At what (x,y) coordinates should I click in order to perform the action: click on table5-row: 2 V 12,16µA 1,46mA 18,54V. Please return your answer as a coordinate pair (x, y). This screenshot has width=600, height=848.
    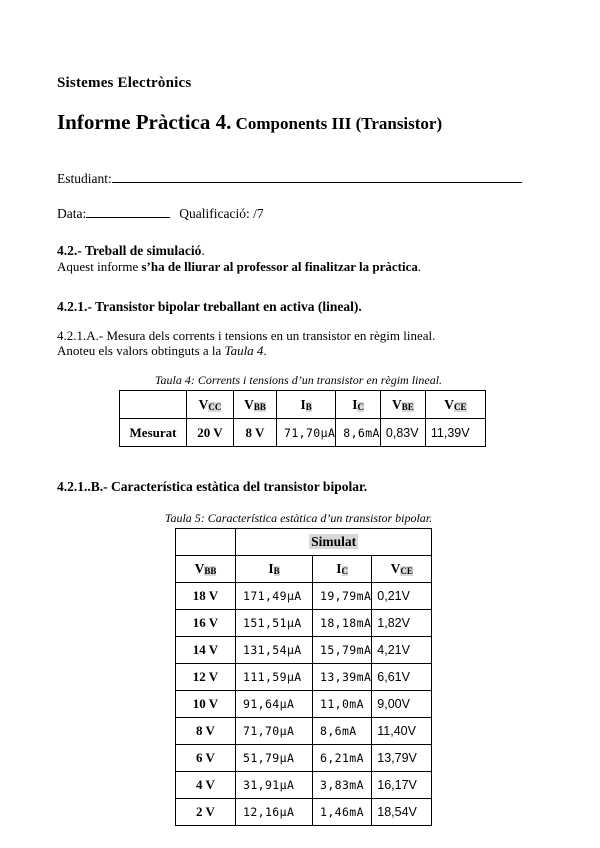
    Looking at the image, I should click on (304, 812).